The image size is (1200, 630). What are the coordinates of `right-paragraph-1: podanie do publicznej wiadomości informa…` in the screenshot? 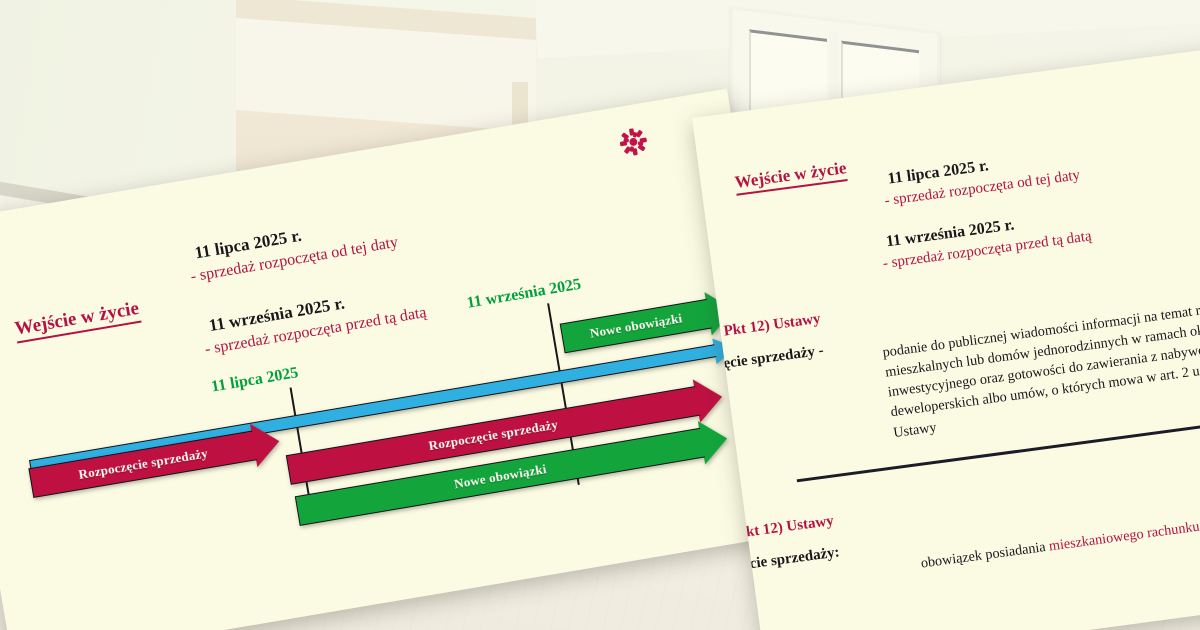 It's located at (1040, 362).